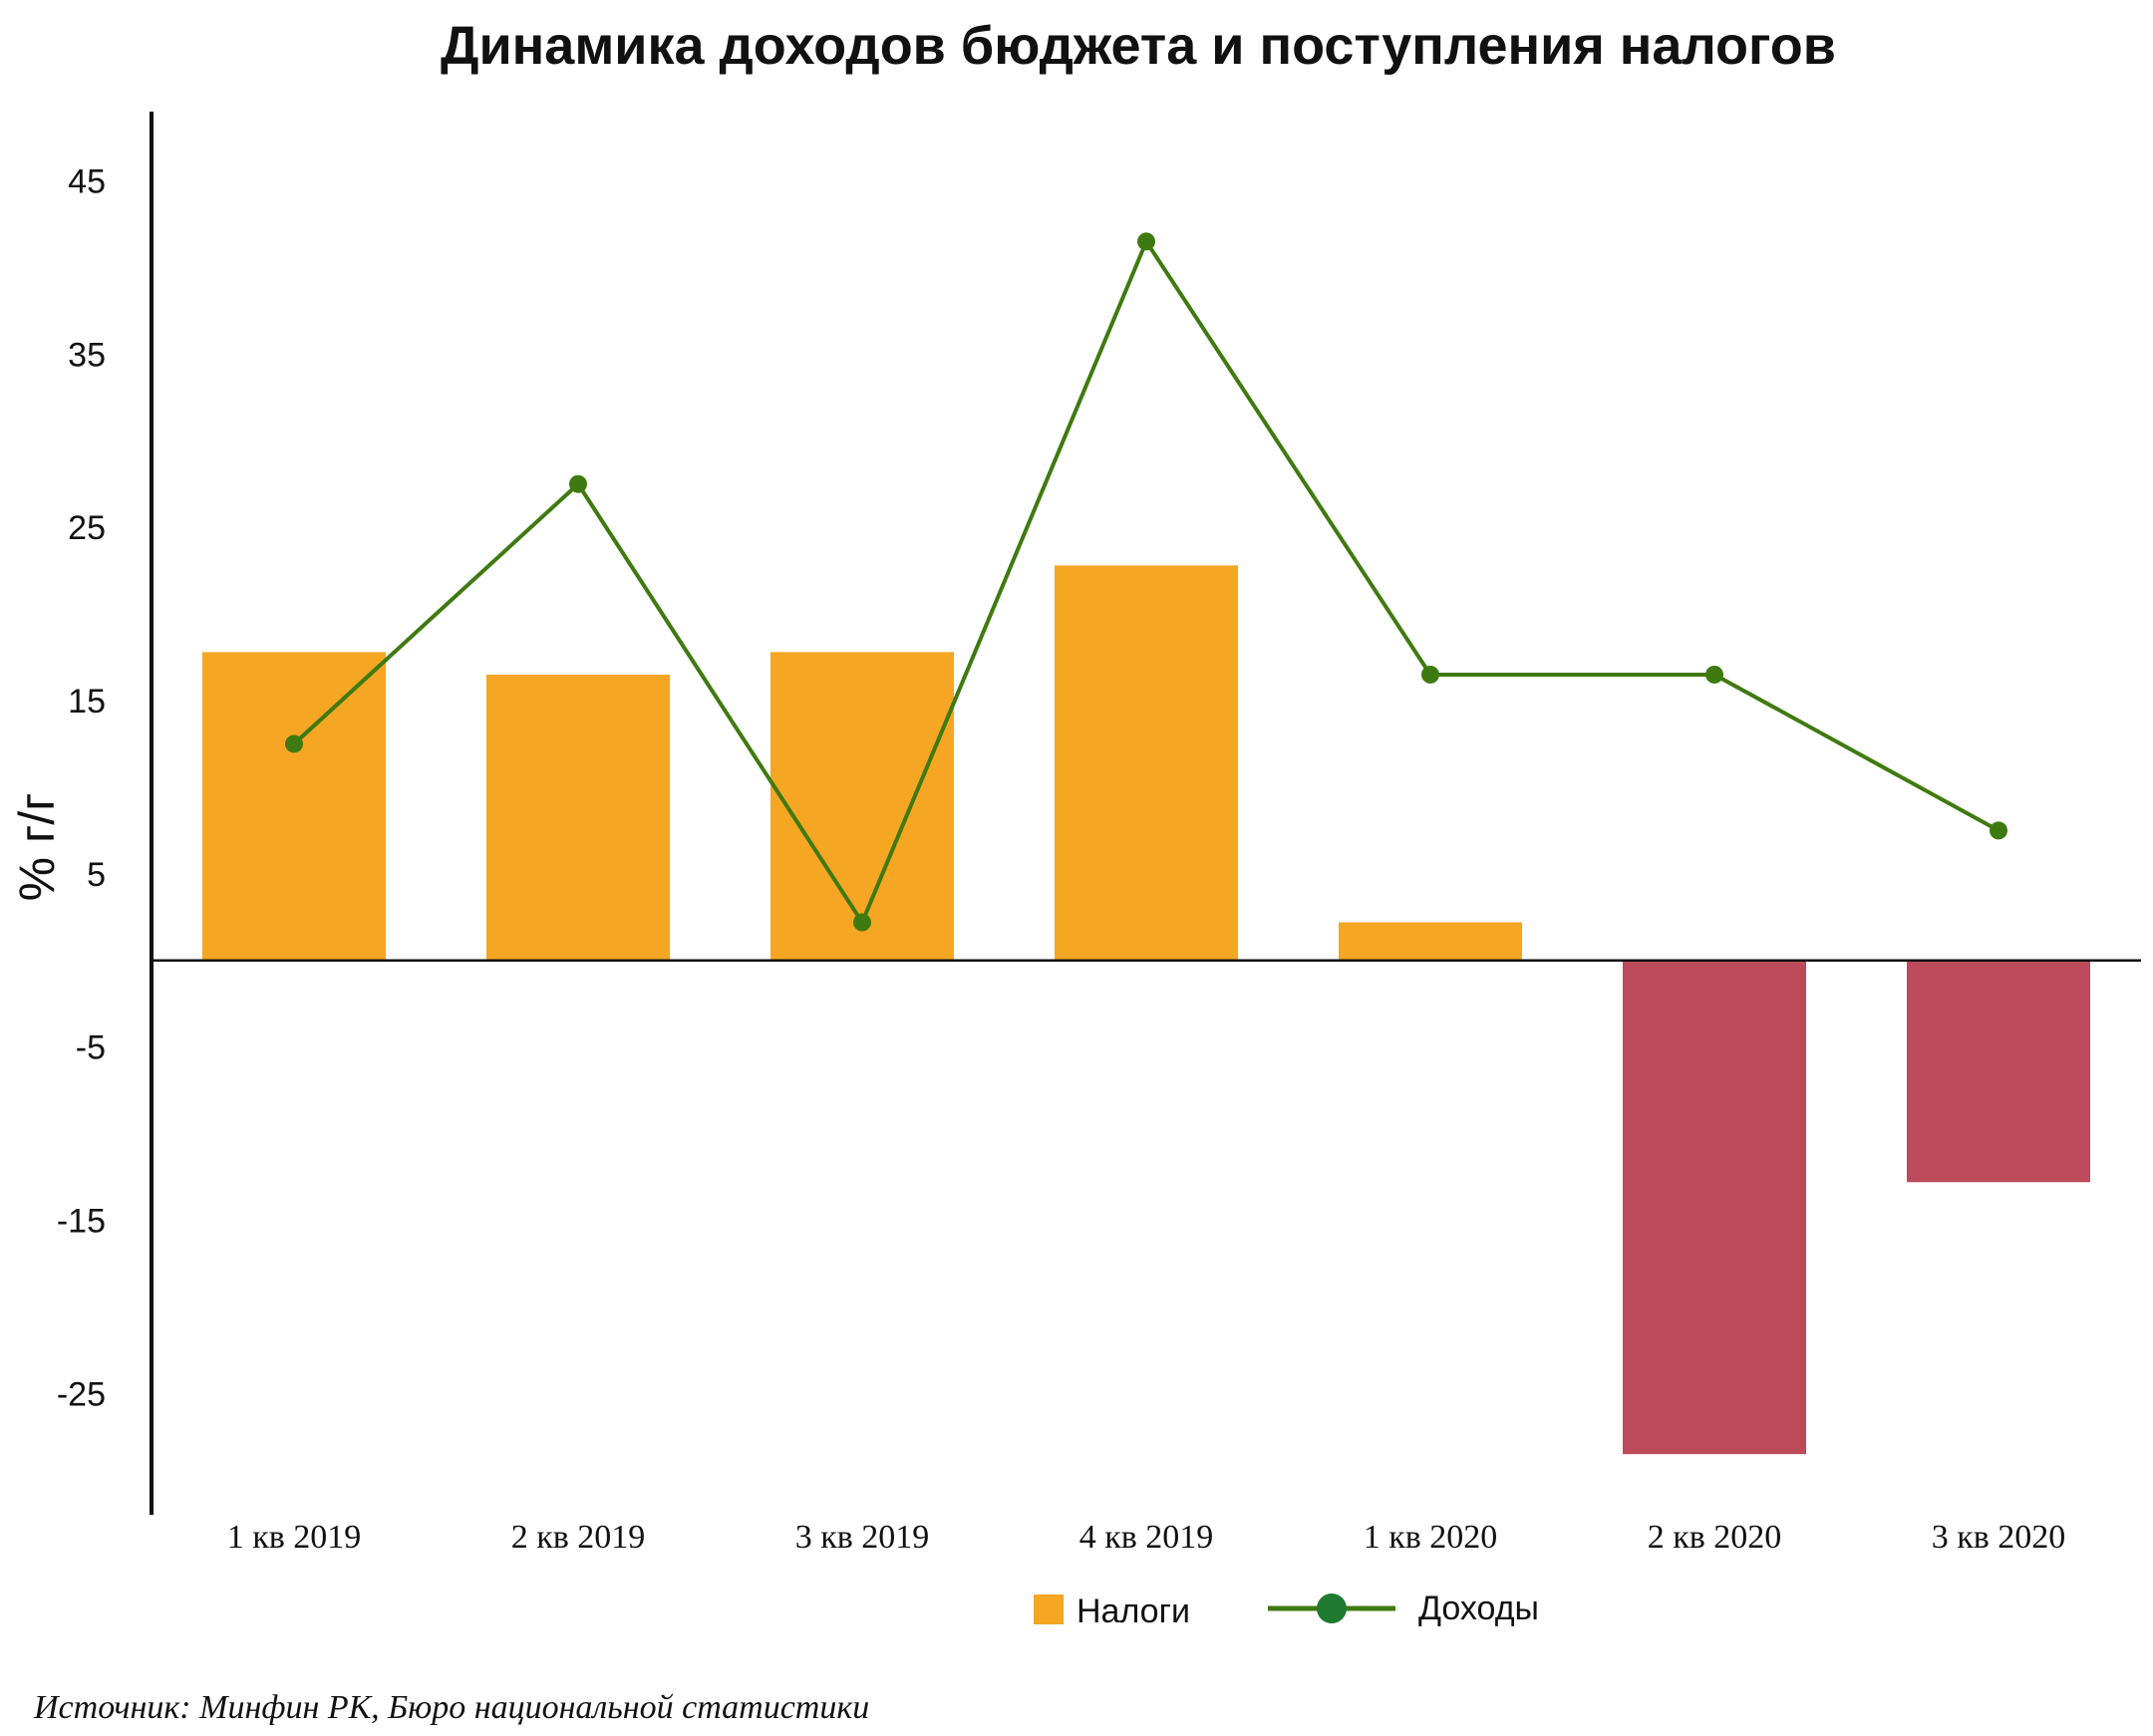 This screenshot has width=2153, height=1736. What do you see at coordinates (862, 1537) in the screenshot?
I see `x-tick-label: 3 кв 2019` at bounding box center [862, 1537].